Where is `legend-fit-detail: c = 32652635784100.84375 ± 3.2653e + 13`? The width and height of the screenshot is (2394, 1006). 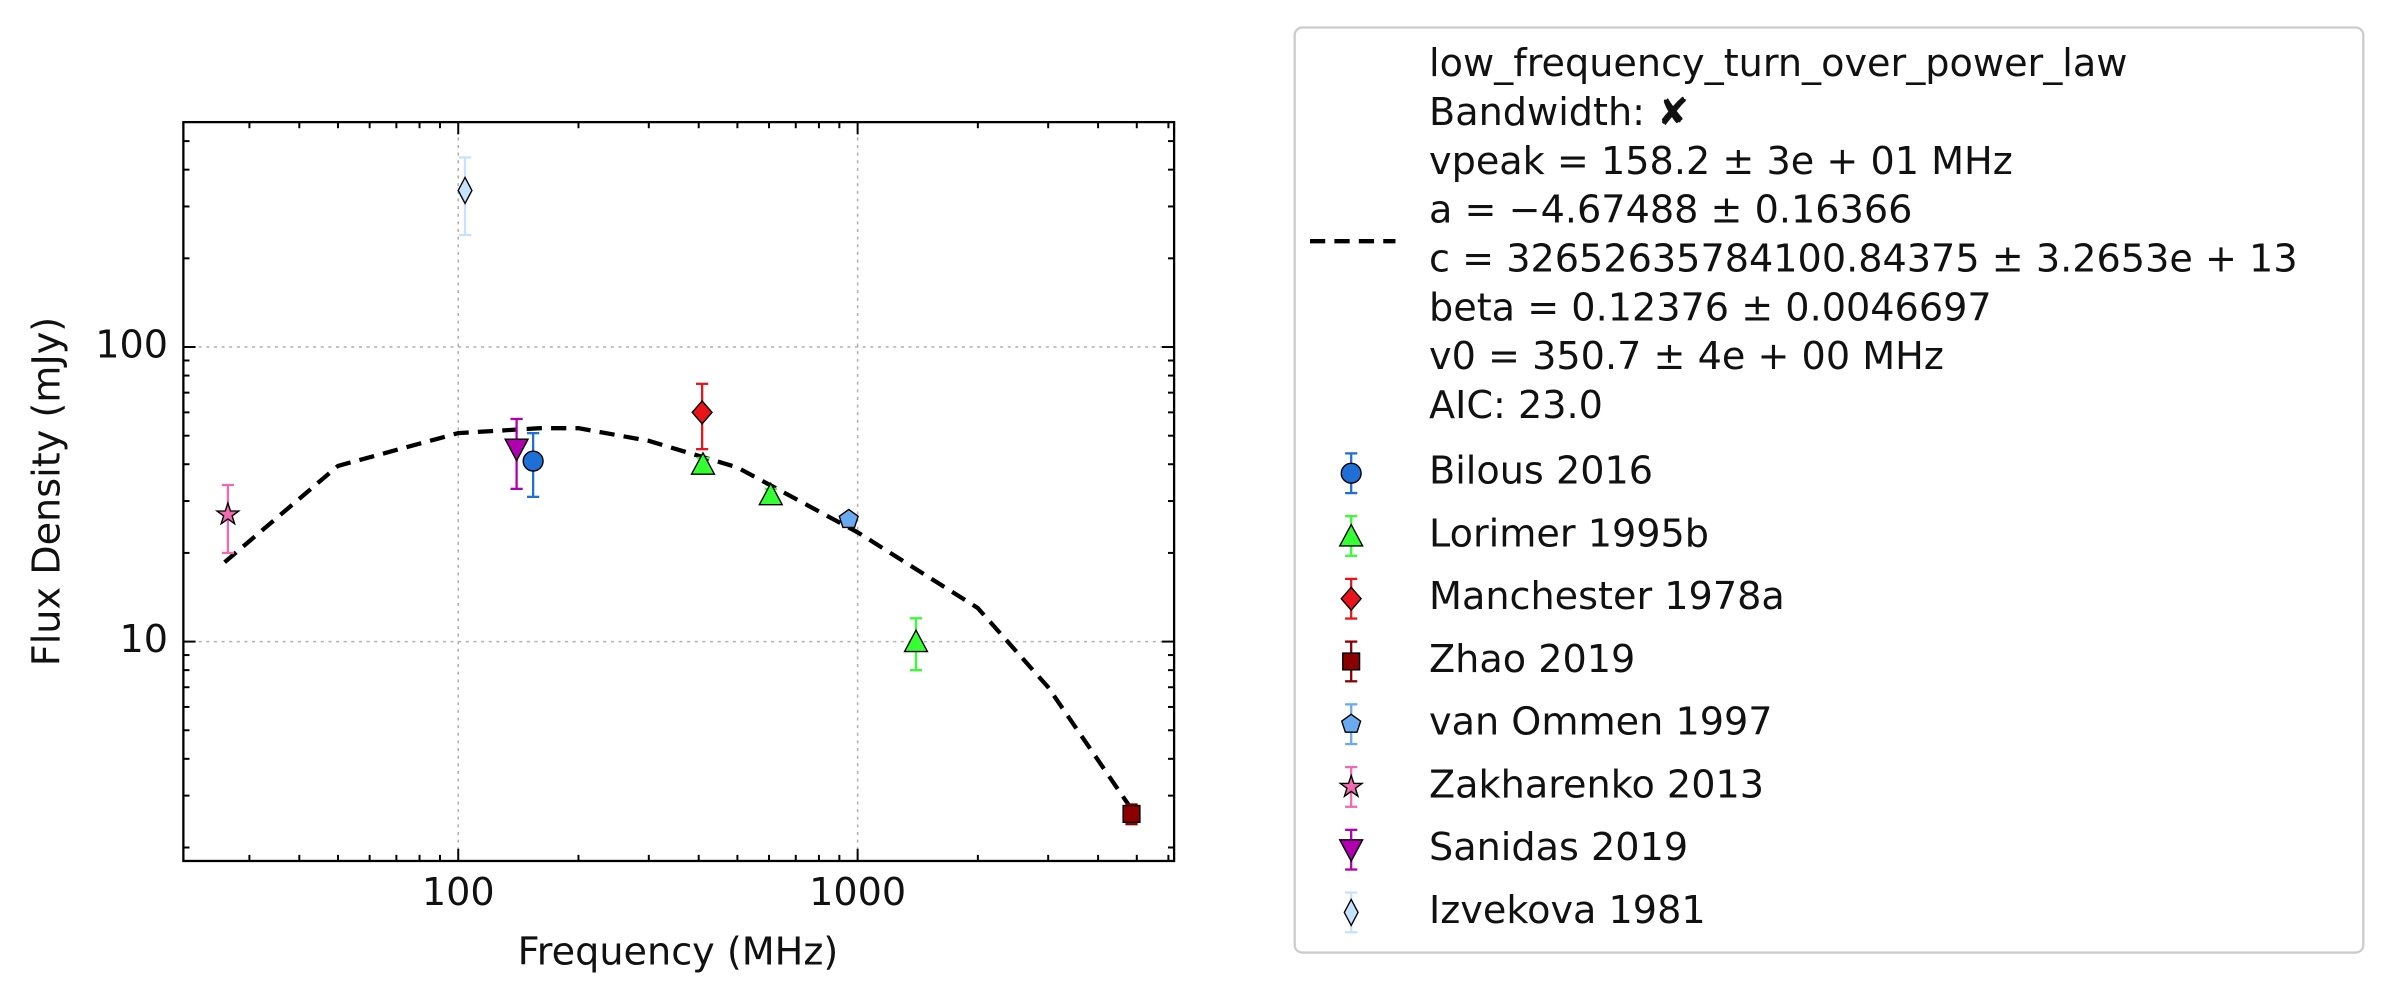 legend-fit-detail: c = 32652635784100.84375 ± 3.2653e + 13 is located at coordinates (1863, 259).